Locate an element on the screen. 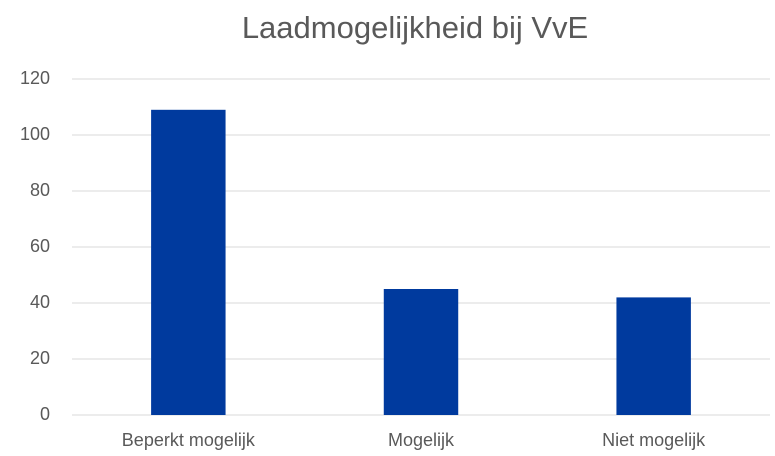 This screenshot has width=775, height=456. x-tick-label: Niet mogelijk is located at coordinates (654, 440).